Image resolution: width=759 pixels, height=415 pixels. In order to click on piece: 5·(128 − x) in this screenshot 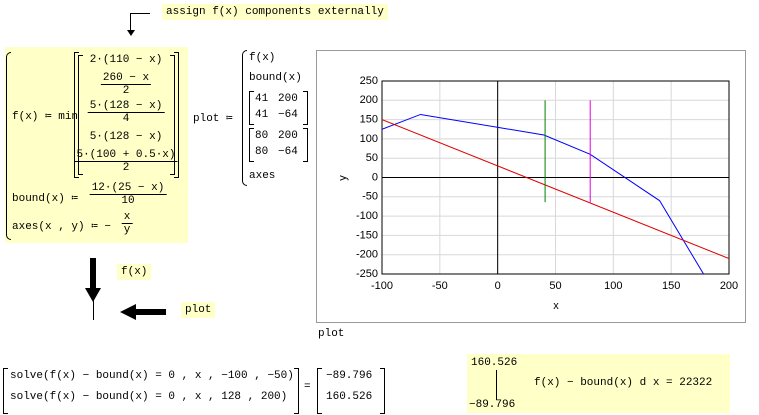, I will do `click(126, 137)`.